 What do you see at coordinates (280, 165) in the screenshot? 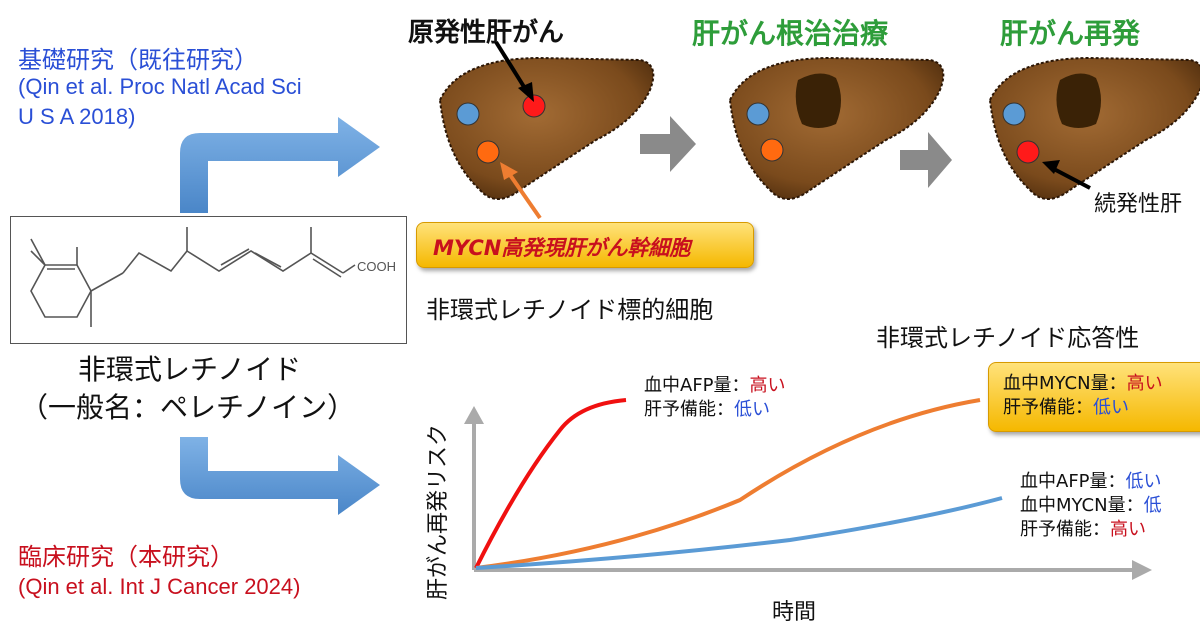
I see `arrow-up-right-icon` at bounding box center [280, 165].